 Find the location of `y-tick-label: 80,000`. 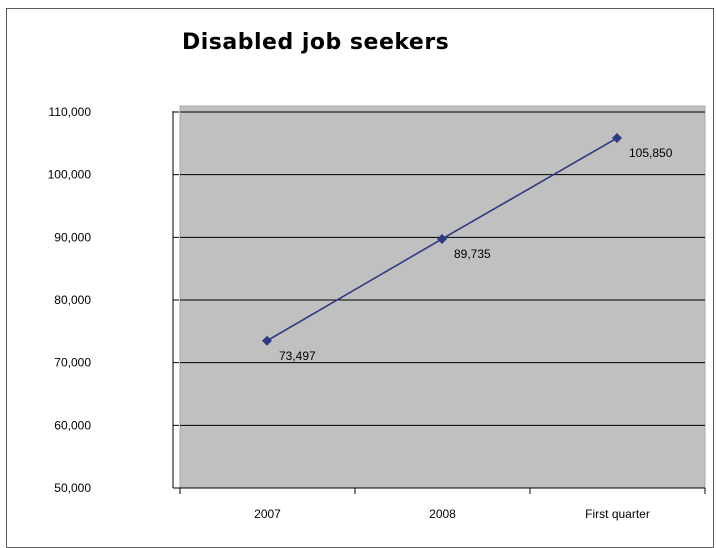

y-tick-label: 80,000 is located at coordinates (72, 300).